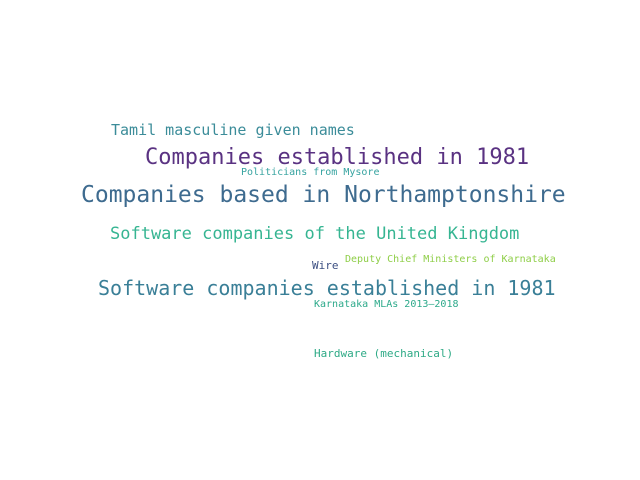 The height and width of the screenshot is (480, 640). Describe the element at coordinates (233, 130) in the screenshot. I see `word-tamil-masculine-given-names: Tamil masculine given names` at that location.